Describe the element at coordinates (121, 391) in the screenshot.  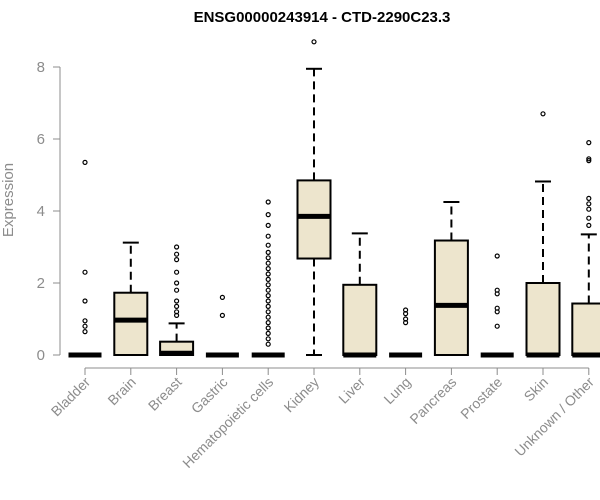
I see `x-tick-label-brain: Brain` at that location.